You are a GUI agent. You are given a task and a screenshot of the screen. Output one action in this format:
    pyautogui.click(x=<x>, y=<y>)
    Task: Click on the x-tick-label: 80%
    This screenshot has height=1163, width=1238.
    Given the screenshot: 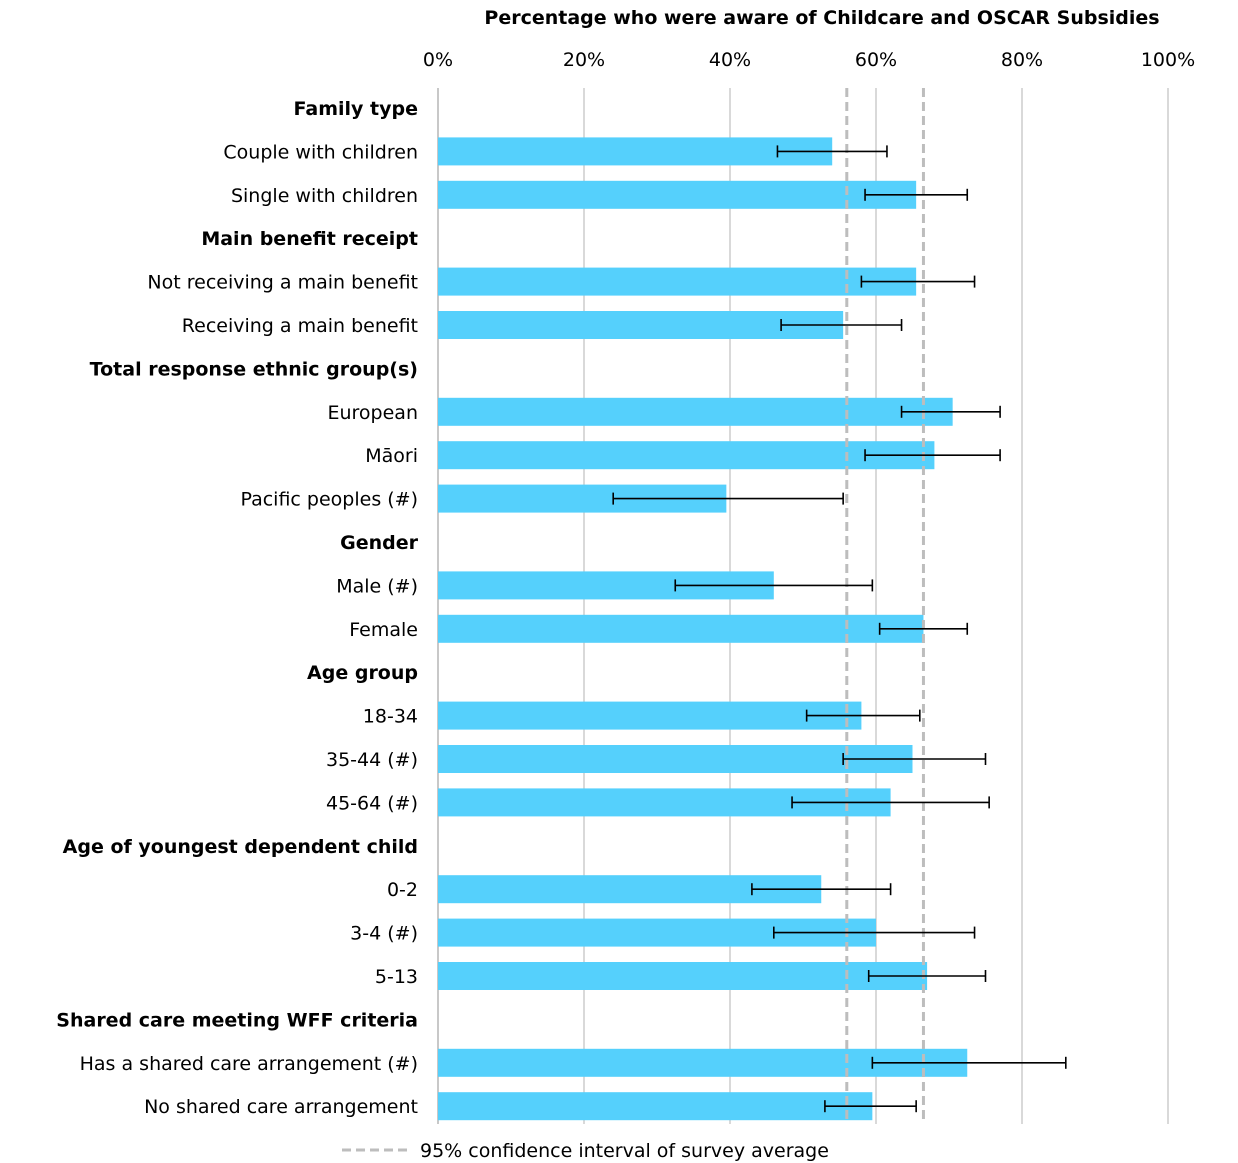 What is the action you would take?
    pyautogui.click(x=1022, y=60)
    